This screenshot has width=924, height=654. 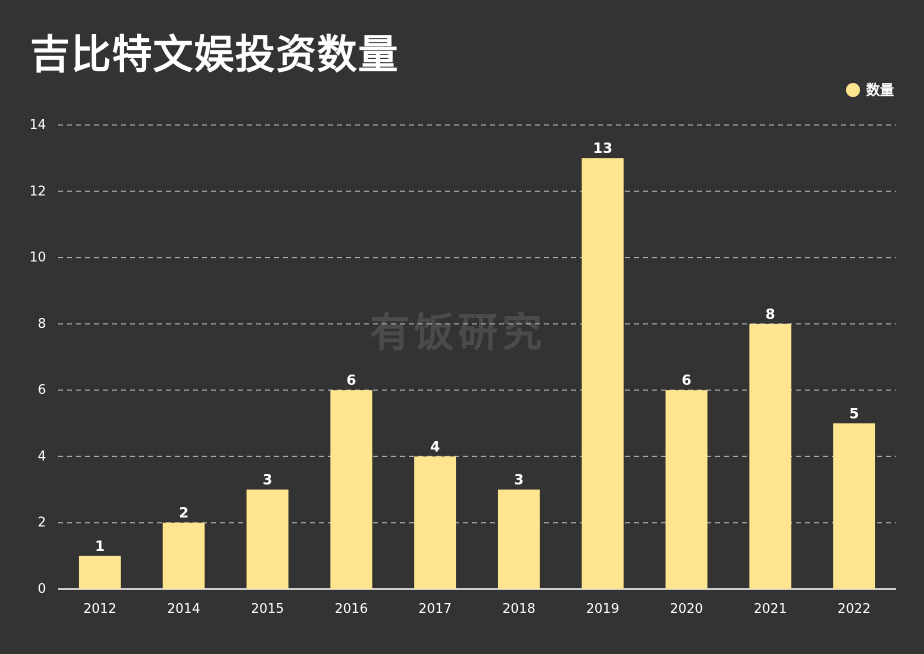 What do you see at coordinates (518, 609) in the screenshot?
I see `x-tick-label: 2018` at bounding box center [518, 609].